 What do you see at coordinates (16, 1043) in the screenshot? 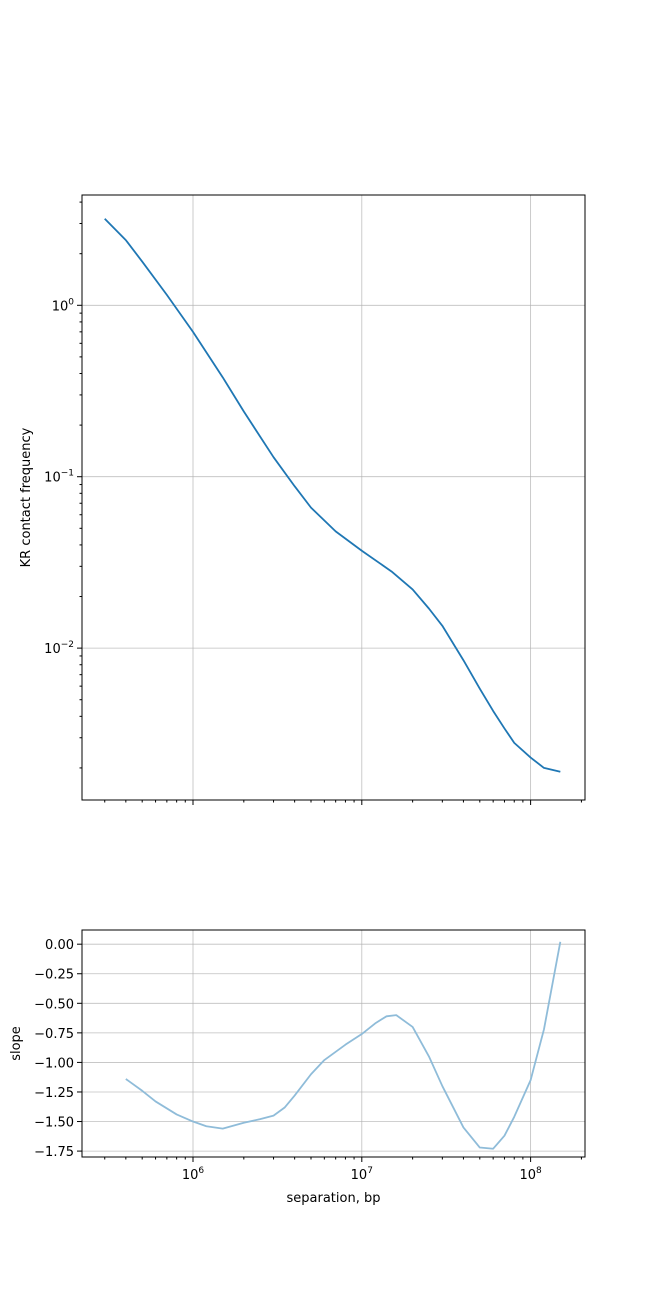
I see `y-axis-label: slope` at bounding box center [16, 1043].